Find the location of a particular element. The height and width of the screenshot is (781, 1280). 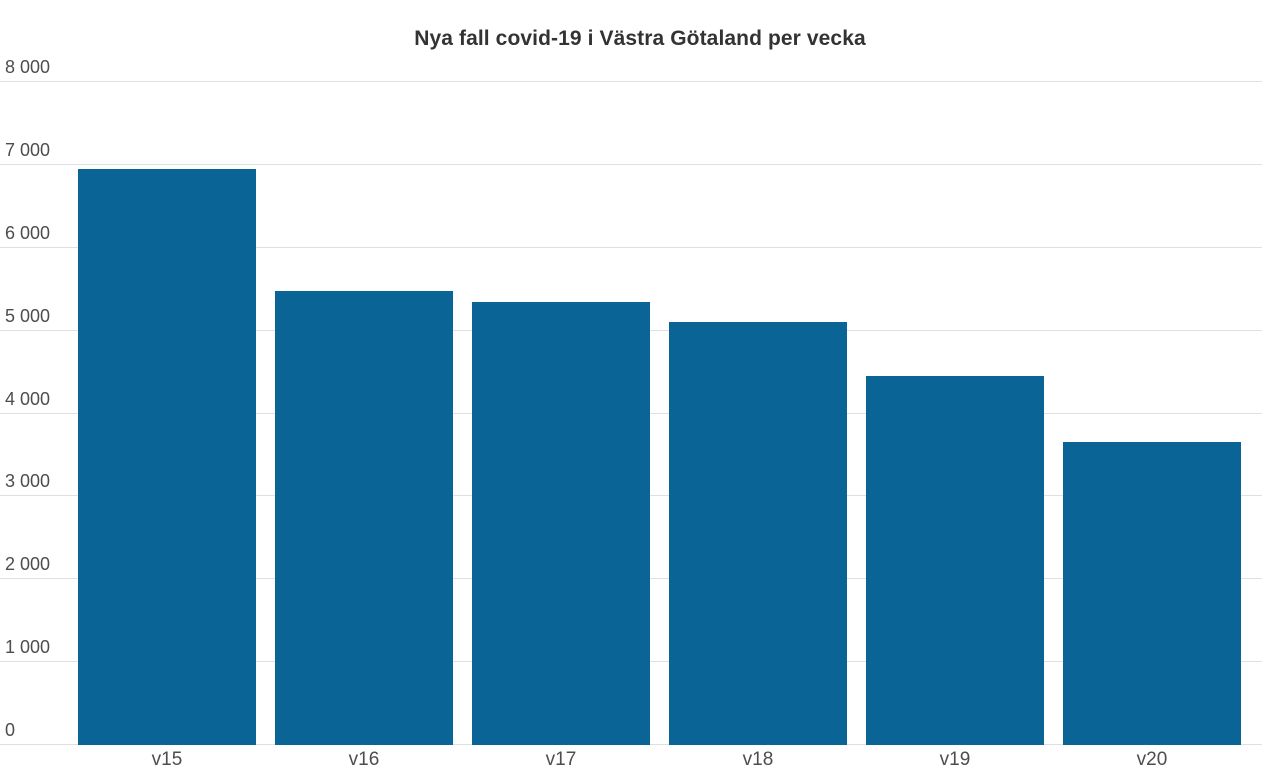

y-axis-label: 5 000 is located at coordinates (28, 315).